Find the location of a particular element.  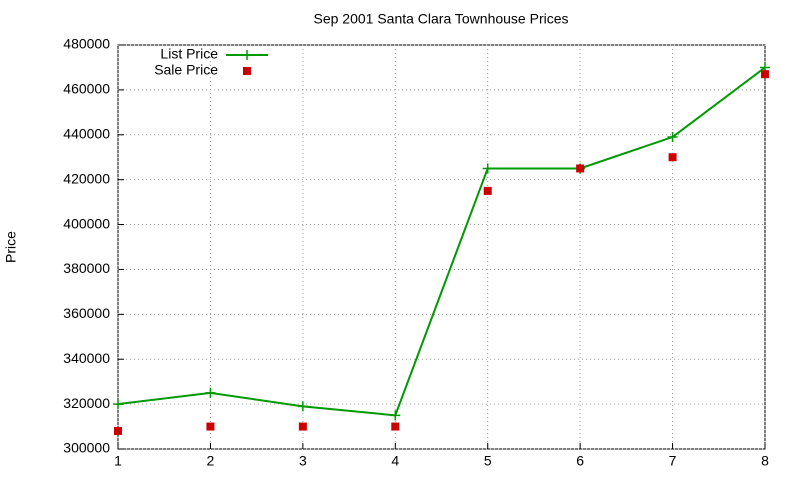

legend-label: List Price is located at coordinates (189, 54).